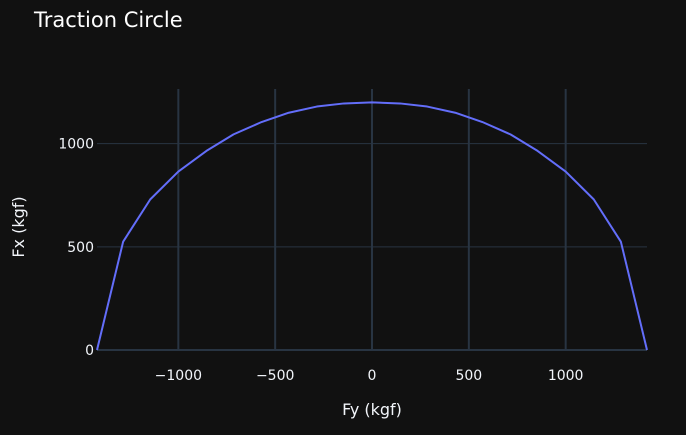 This screenshot has width=686, height=435. What do you see at coordinates (89, 351) in the screenshot?
I see `y-tick-label: 0` at bounding box center [89, 351].